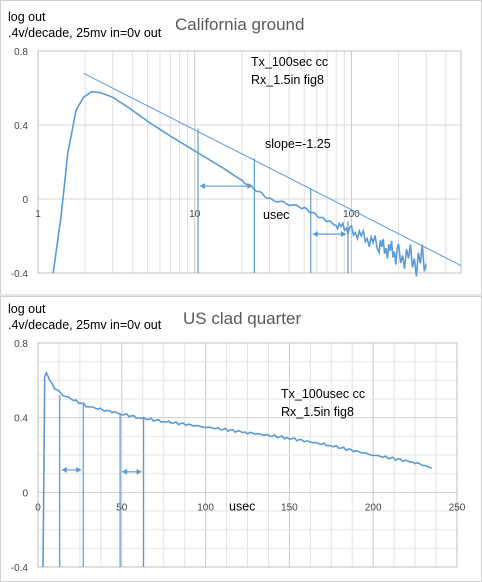 This screenshot has height=582, width=482. Describe the element at coordinates (38, 214) in the screenshot. I see `x-tick-label: 1` at that location.